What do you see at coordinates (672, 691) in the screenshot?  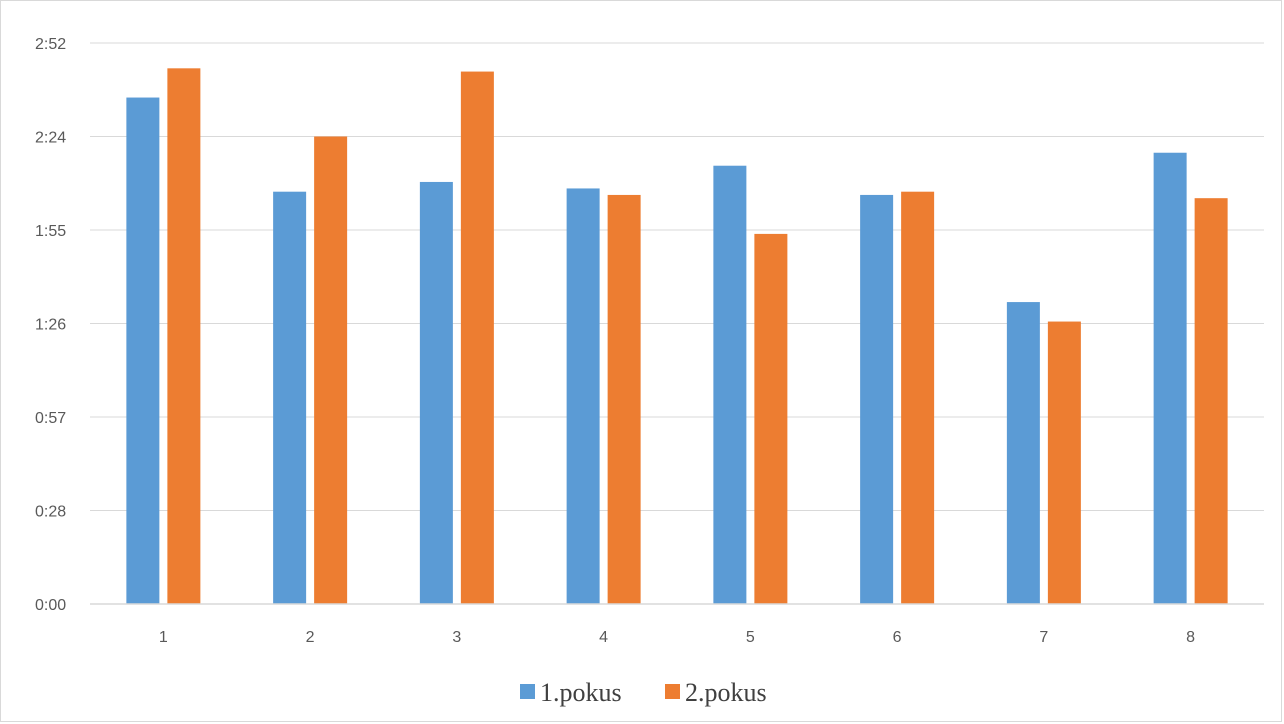 I see `legend-swatch-series2` at bounding box center [672, 691].